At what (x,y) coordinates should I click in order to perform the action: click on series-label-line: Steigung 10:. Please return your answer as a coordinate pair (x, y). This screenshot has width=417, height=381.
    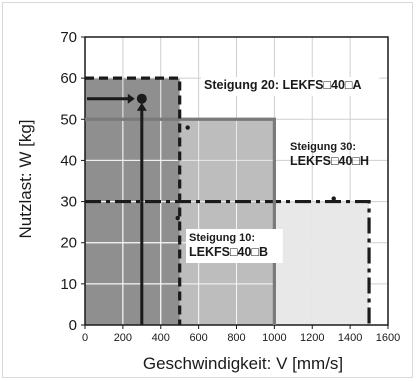
    Looking at the image, I should click on (222, 238).